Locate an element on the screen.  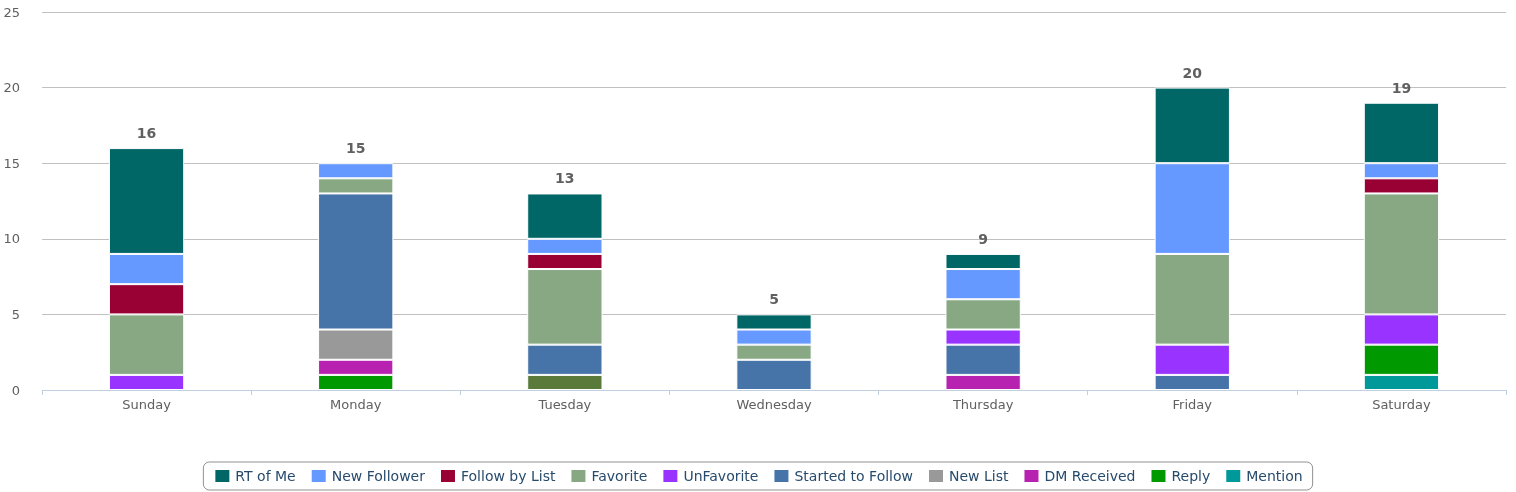
total-label: 9 is located at coordinates (983, 238).